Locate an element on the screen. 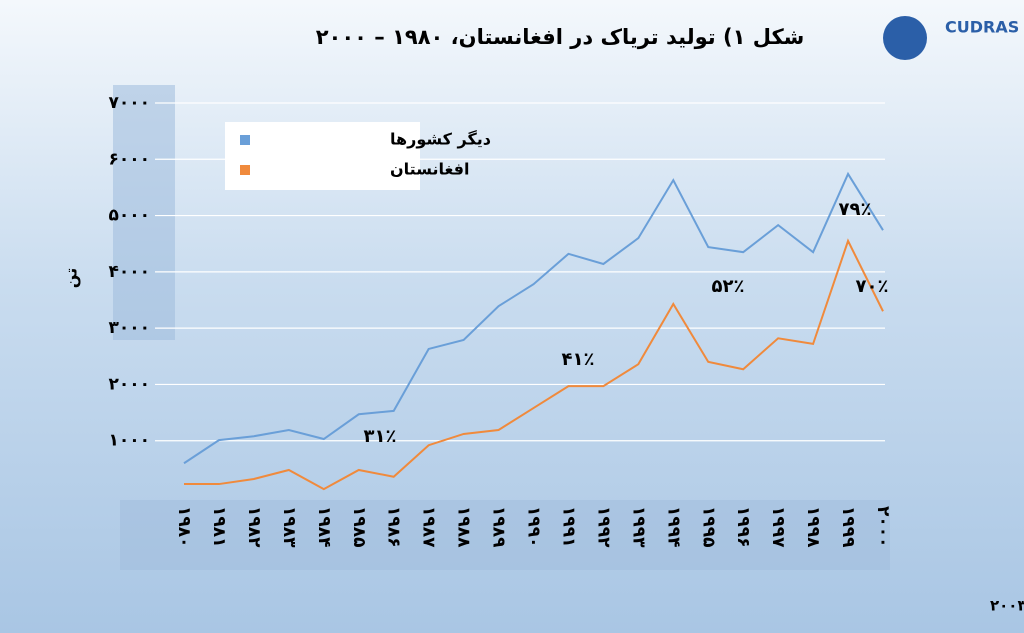 The height and width of the screenshot is (633, 1024). x-tick-label: ۱۹۸۴ is located at coordinates (324, 527).